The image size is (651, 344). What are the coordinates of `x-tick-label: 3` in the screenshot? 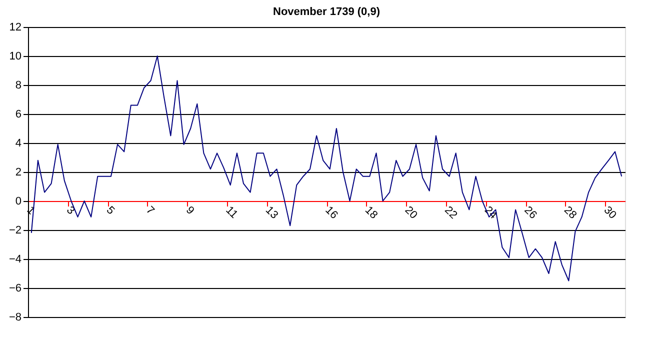 It's located at (70, 211).